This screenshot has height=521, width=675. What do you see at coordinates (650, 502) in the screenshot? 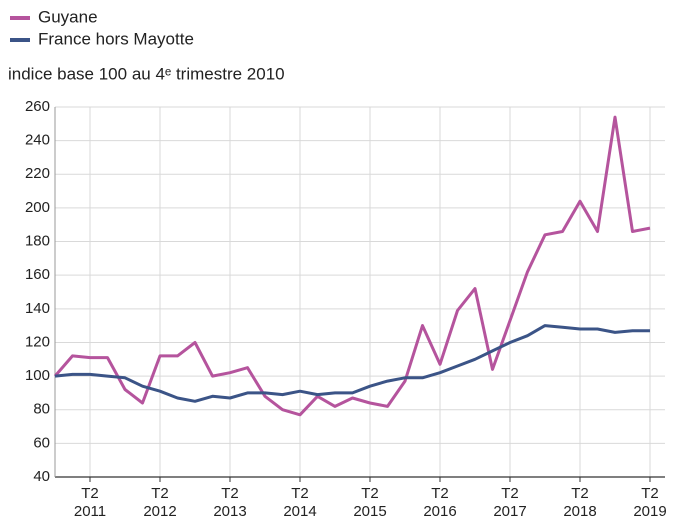
I see `x-tick-label: T2 2019` at bounding box center [650, 502].